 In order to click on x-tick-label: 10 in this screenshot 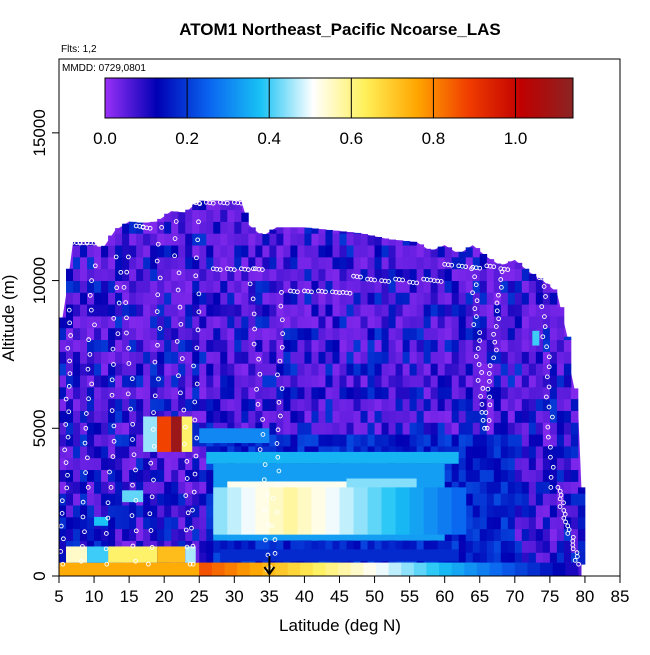, I will do `click(94, 596)`.